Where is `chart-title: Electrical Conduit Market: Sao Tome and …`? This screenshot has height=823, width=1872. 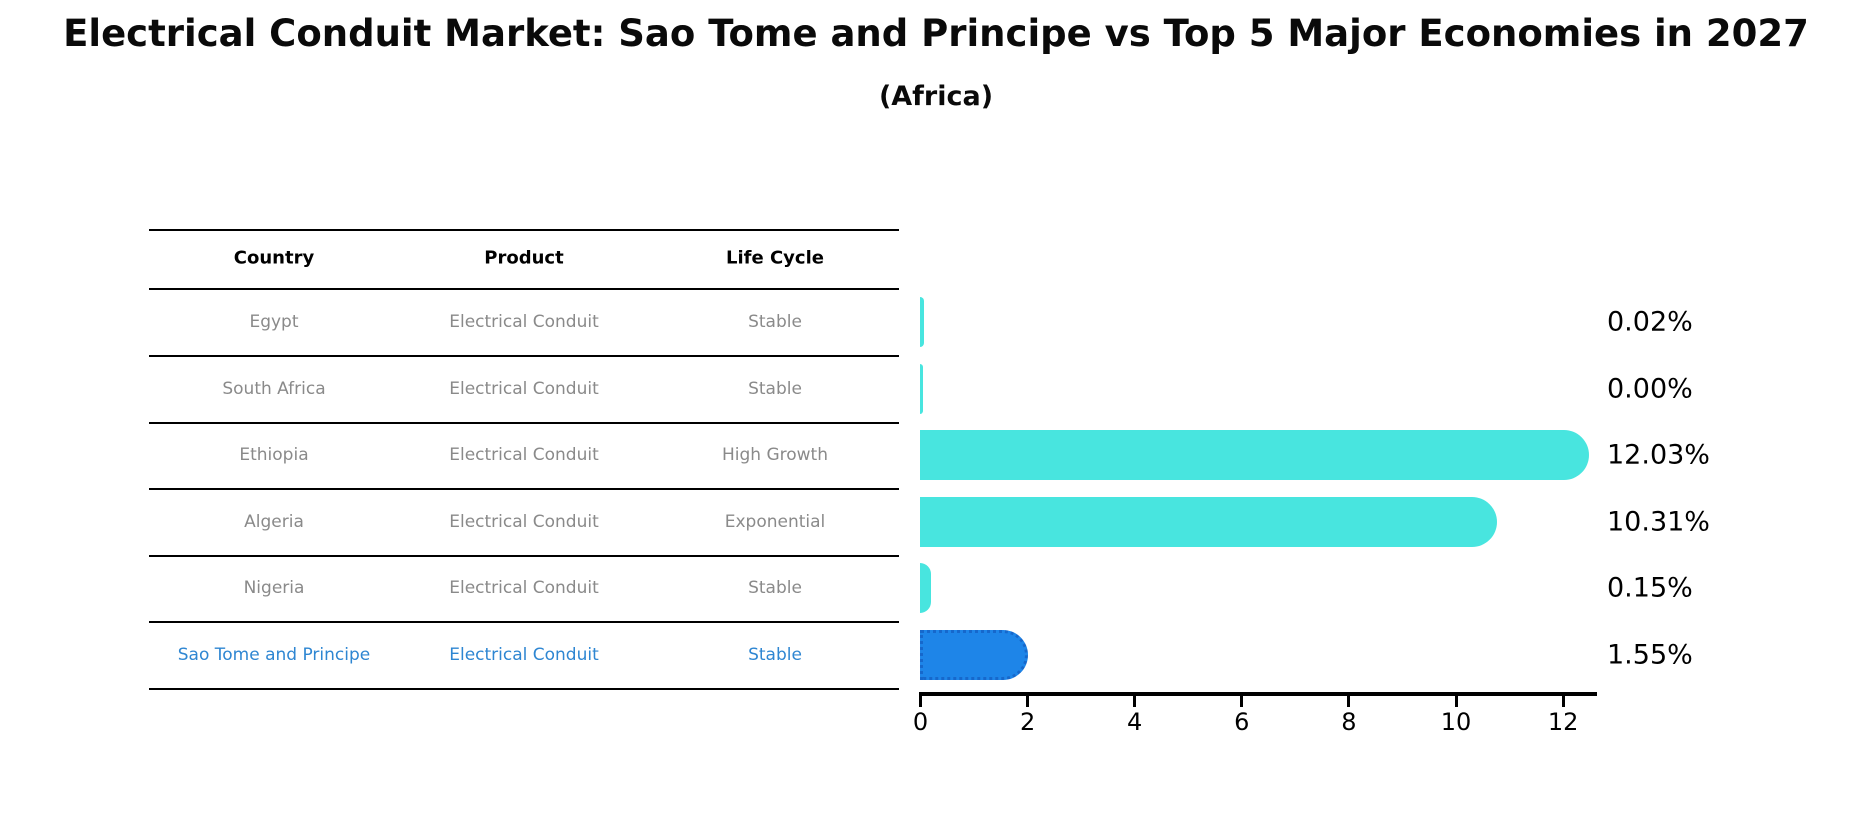 chart-title: Electrical Conduit Market: Sao Tome and … is located at coordinates (936, 33).